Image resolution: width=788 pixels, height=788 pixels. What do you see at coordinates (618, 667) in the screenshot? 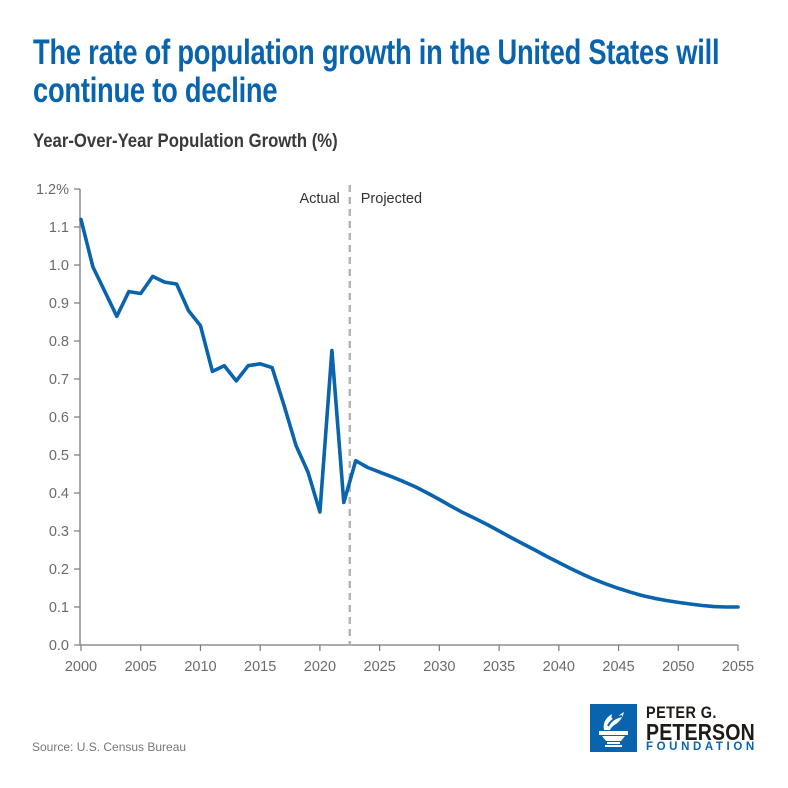
I see `x-tick-label: 2045` at bounding box center [618, 667].